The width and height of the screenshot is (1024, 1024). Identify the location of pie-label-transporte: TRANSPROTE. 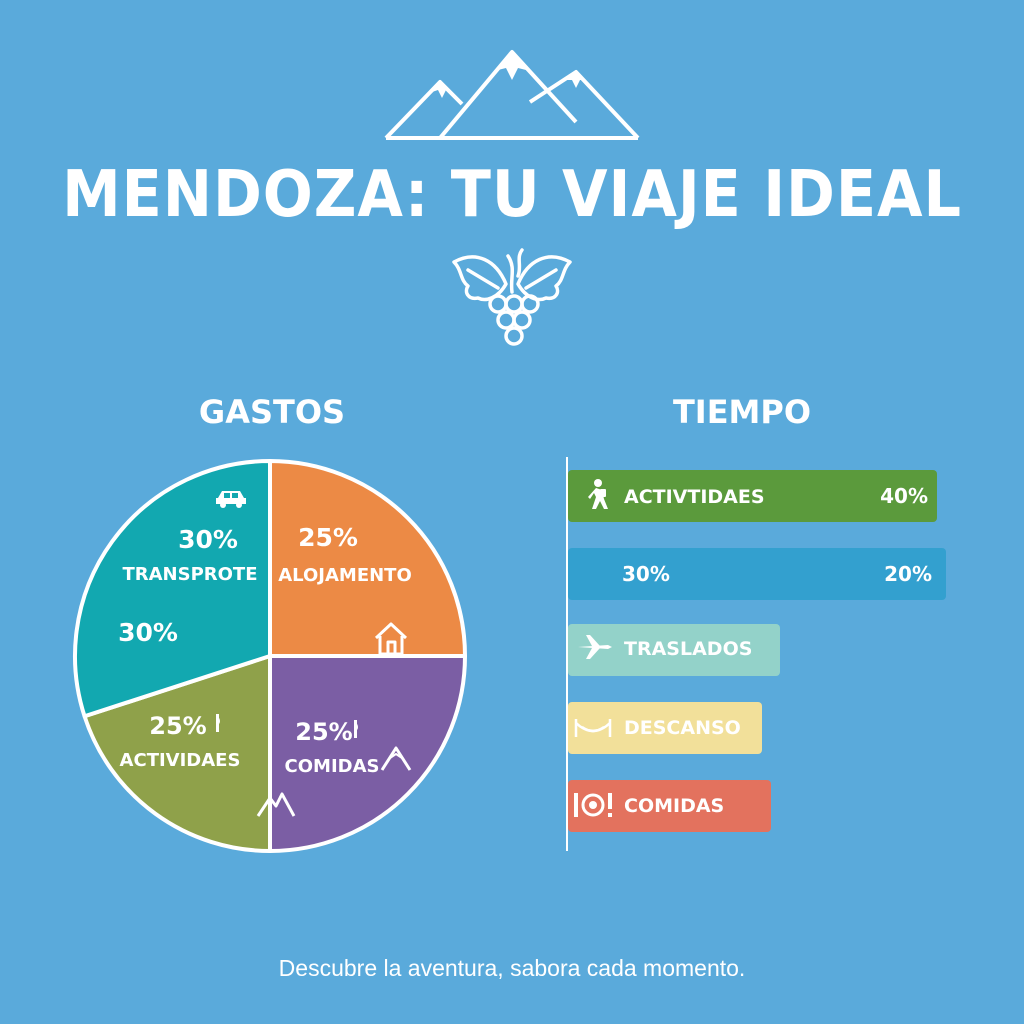
(189, 574).